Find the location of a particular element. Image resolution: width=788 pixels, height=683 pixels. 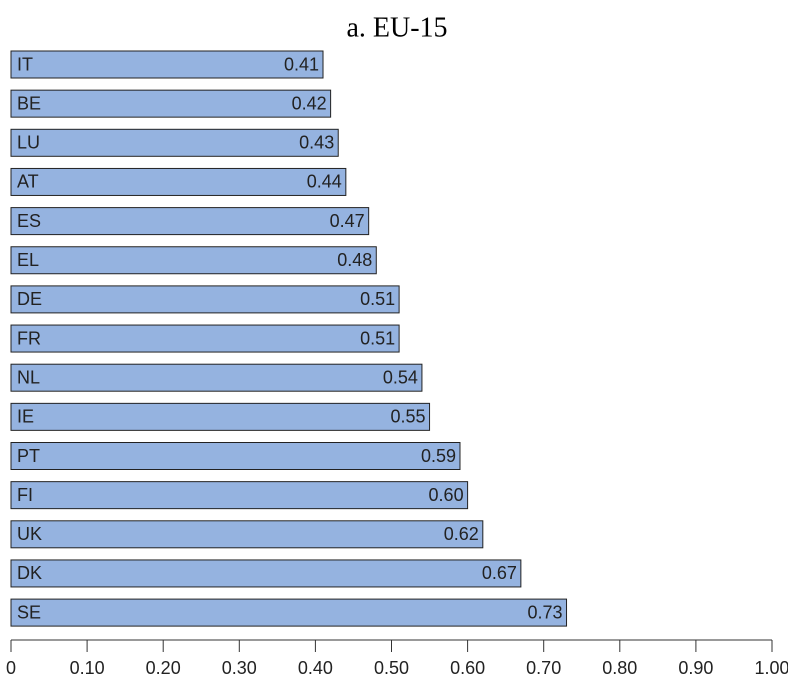

value-label: 0.59 is located at coordinates (438, 456).